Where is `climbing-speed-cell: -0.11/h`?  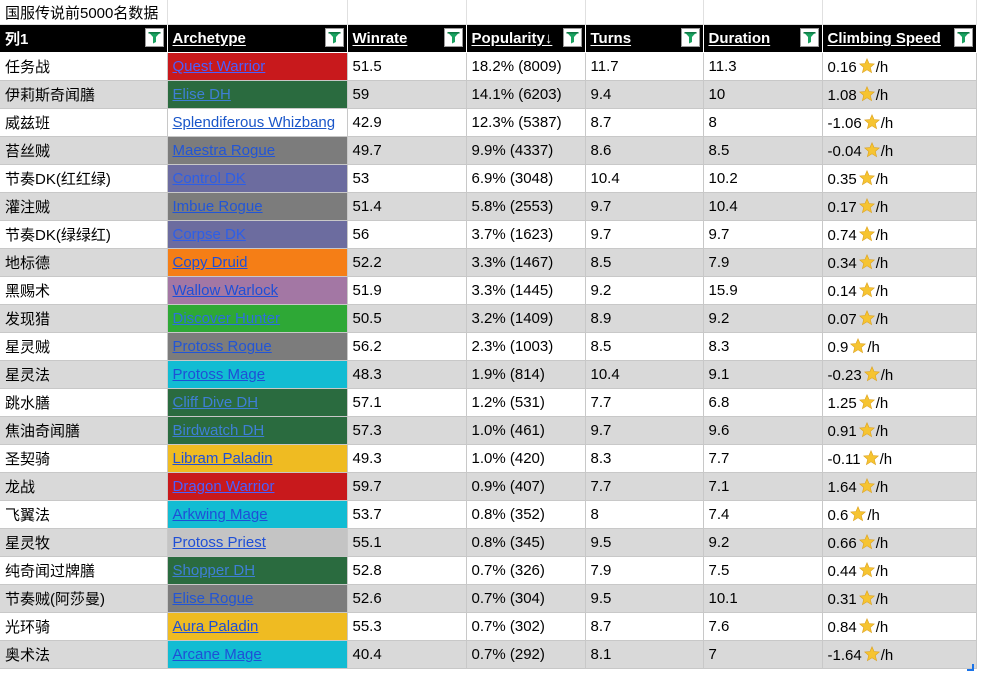 climbing-speed-cell: -0.11/h is located at coordinates (899, 458).